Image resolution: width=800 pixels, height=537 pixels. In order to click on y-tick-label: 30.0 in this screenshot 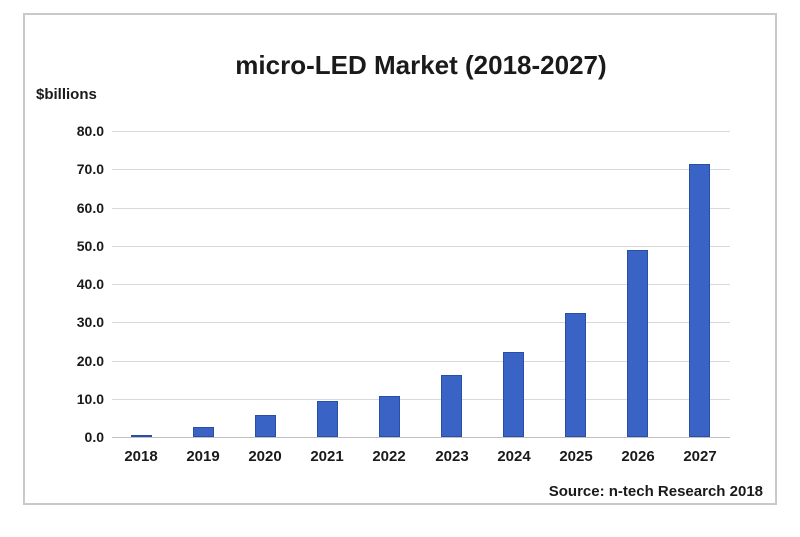, I will do `click(90, 322)`.